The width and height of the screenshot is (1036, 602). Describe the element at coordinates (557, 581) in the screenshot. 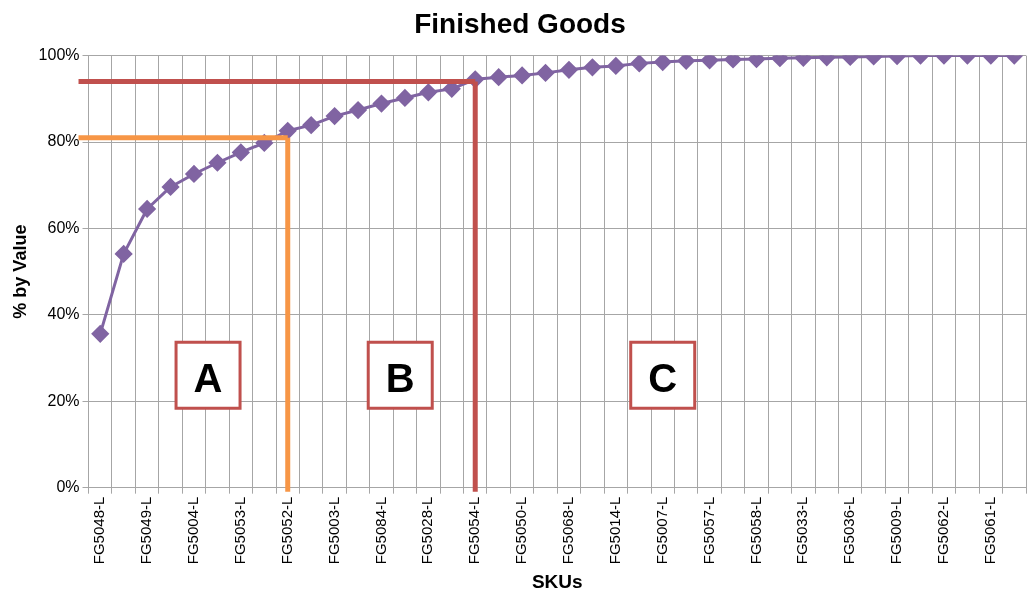

I see `x-axis-title: SKUs` at that location.